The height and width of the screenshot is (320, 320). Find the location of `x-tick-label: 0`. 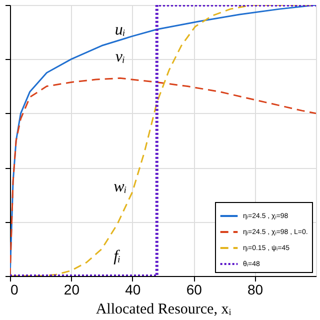

x-tick-label: 0 is located at coordinates (14, 290).